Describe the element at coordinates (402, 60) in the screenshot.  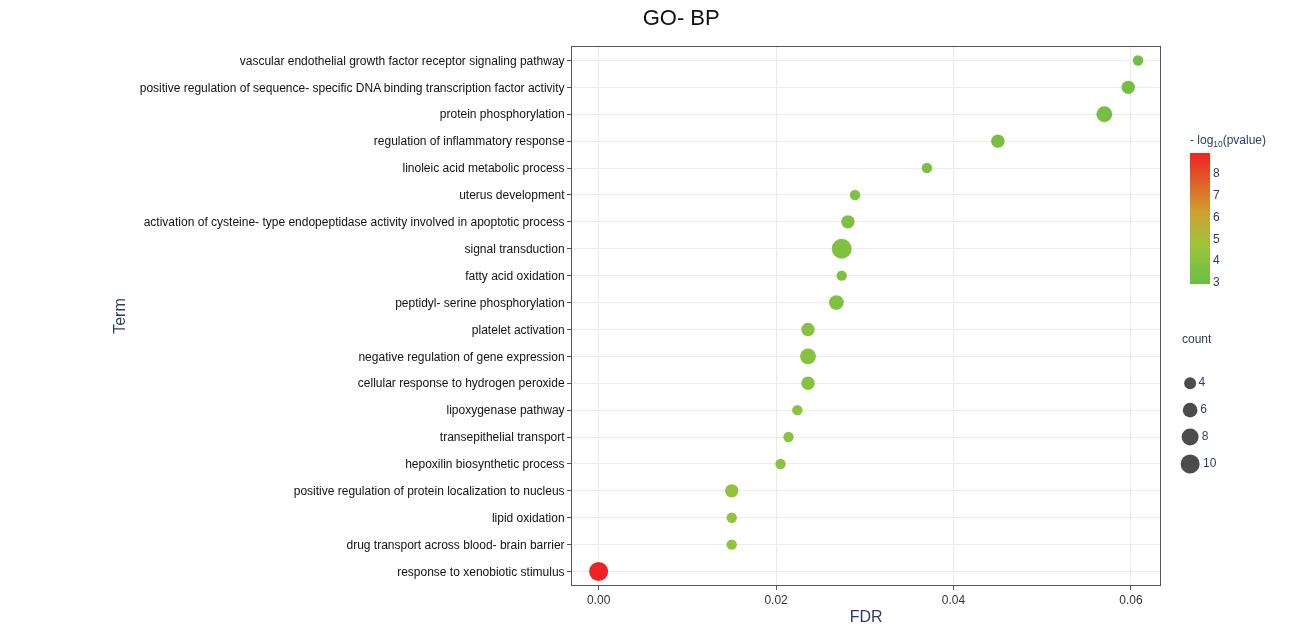
I see `y-tick-label: vascular endothelial growth factor receptor signaling pathway` at that location.